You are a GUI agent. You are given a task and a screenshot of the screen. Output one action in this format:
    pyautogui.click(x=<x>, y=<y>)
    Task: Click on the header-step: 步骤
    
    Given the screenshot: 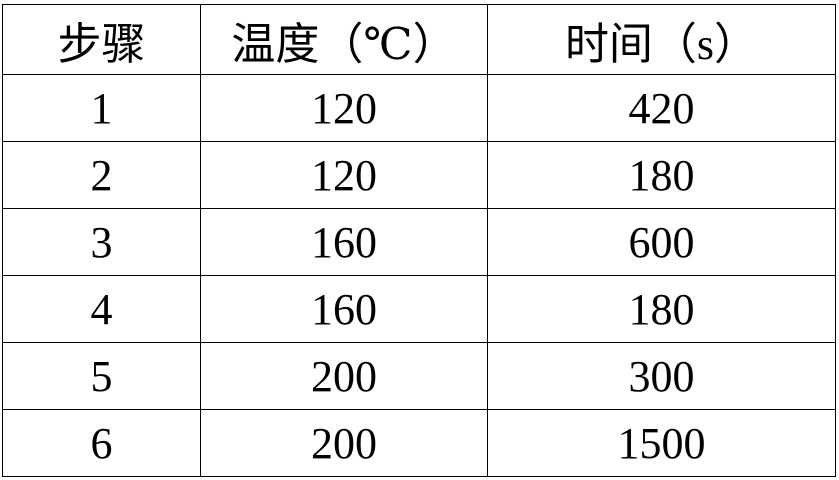 What is the action you would take?
    pyautogui.click(x=101, y=39)
    